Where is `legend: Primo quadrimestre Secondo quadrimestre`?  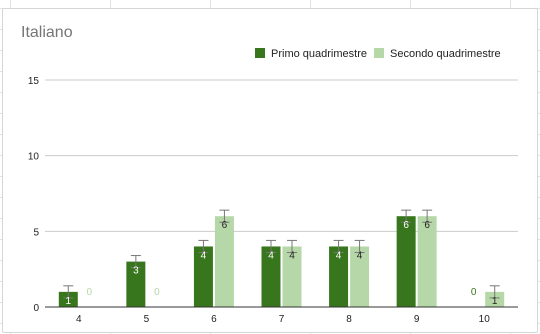 legend: Primo quadrimestre Secondo quadrimestre is located at coordinates (378, 54).